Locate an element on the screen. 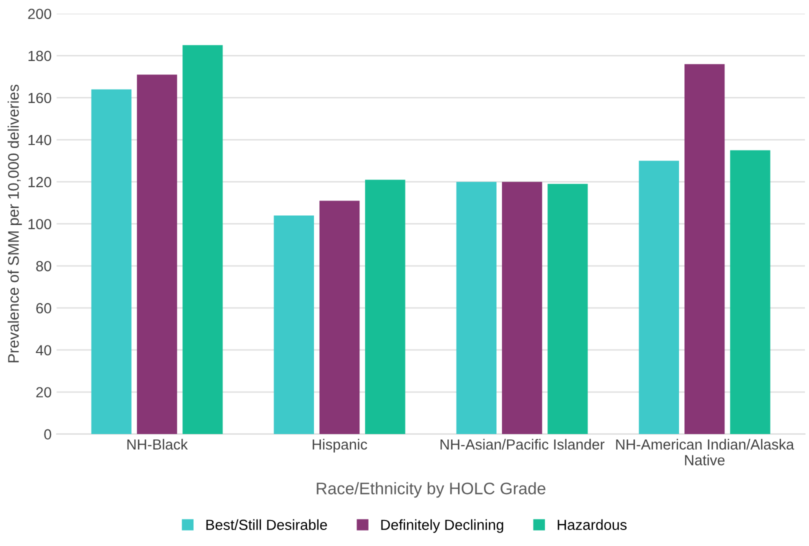 Image resolution: width=809 pixels, height=546 pixels. x-tick-label: NH-American Indian/Alaska Native is located at coordinates (705, 452).